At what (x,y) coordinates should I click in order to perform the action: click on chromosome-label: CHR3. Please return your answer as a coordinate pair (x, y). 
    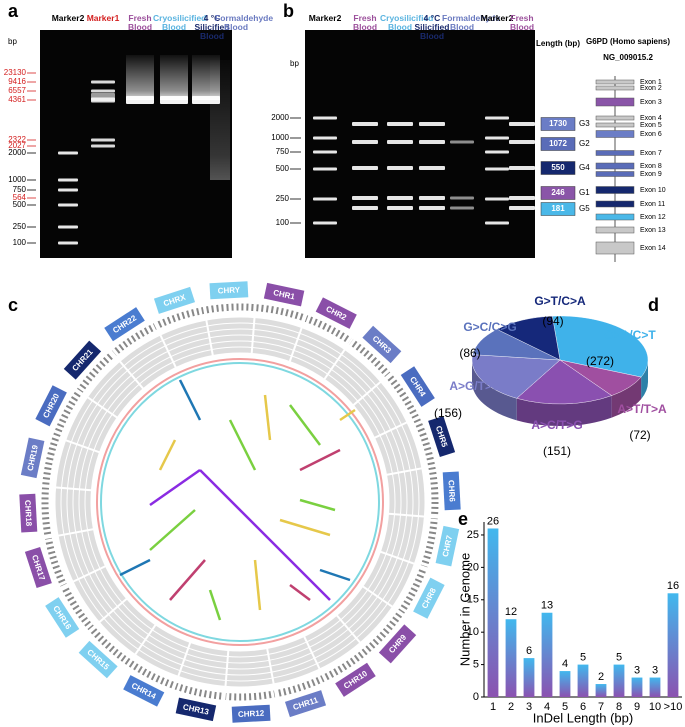
    Looking at the image, I should click on (382, 344).